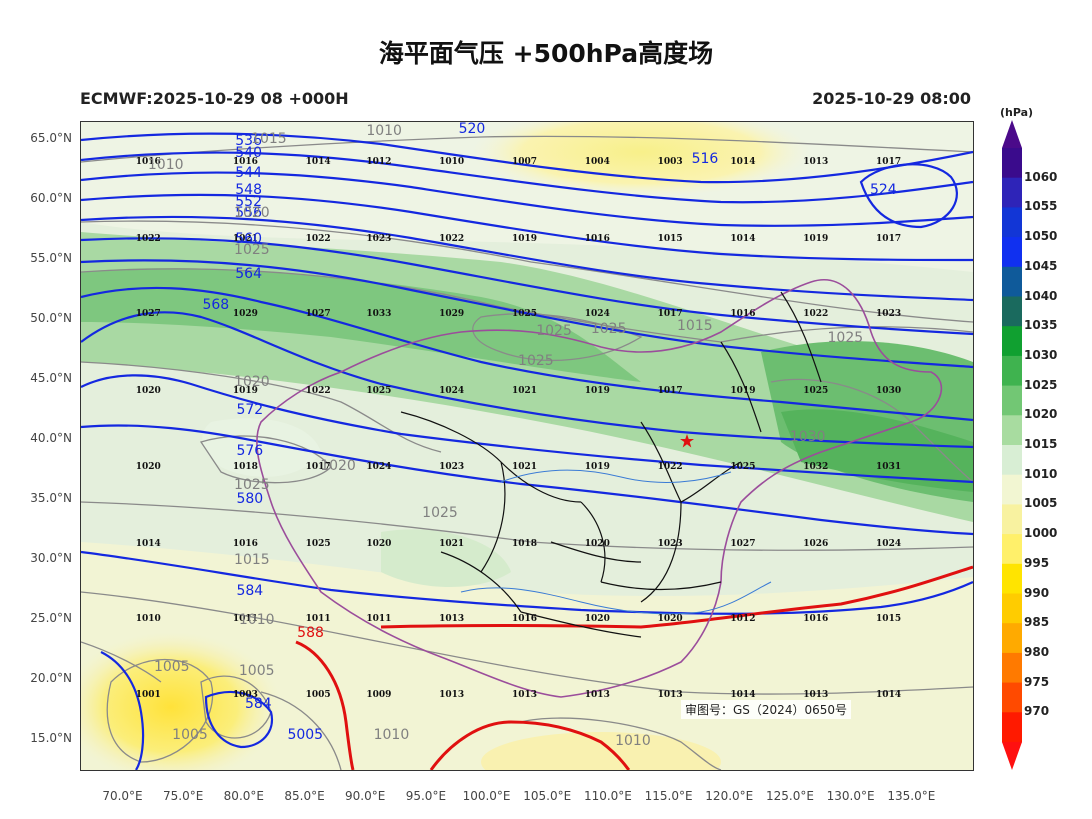 The width and height of the screenshot is (1092, 819). What do you see at coordinates (305, 735) in the screenshot?
I see `height-contour-label: 5005` at bounding box center [305, 735].